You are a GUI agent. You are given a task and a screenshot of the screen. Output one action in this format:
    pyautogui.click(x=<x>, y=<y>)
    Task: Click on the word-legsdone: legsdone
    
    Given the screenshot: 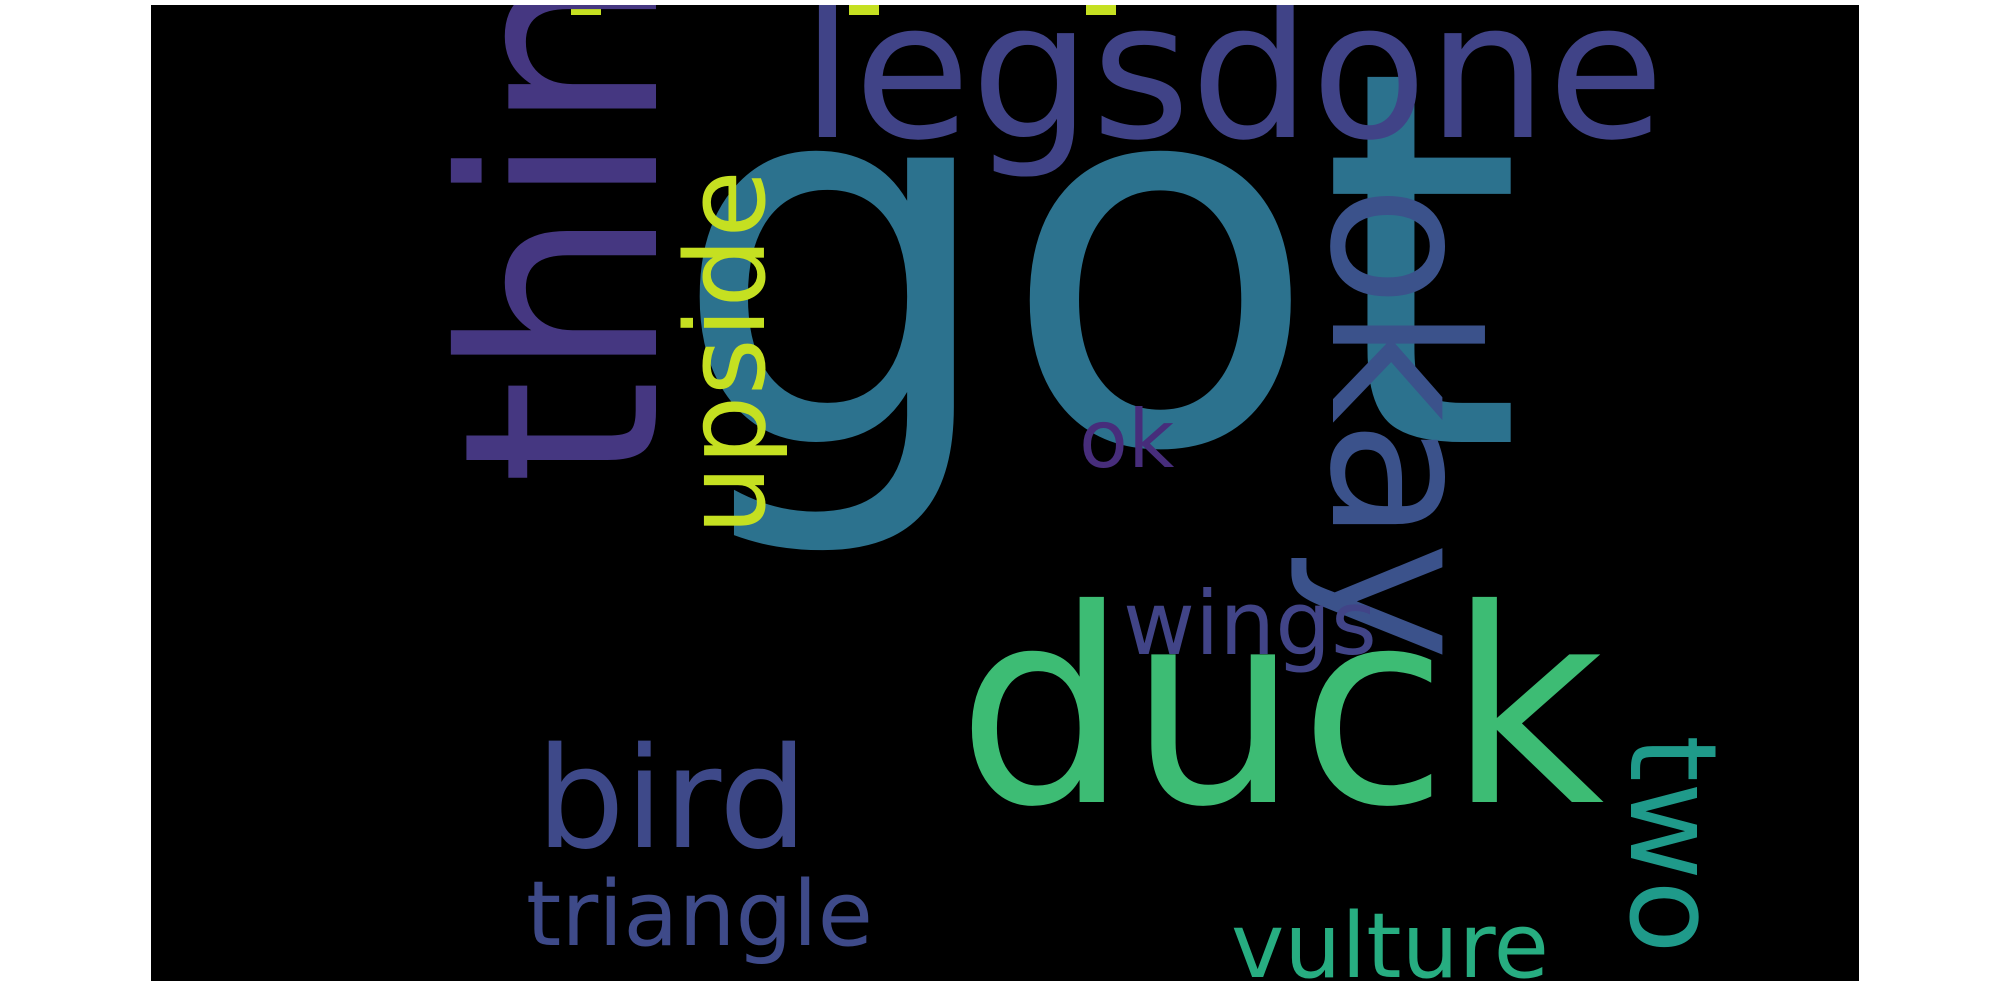 What is the action you would take?
    pyautogui.click(x=1233, y=93)
    